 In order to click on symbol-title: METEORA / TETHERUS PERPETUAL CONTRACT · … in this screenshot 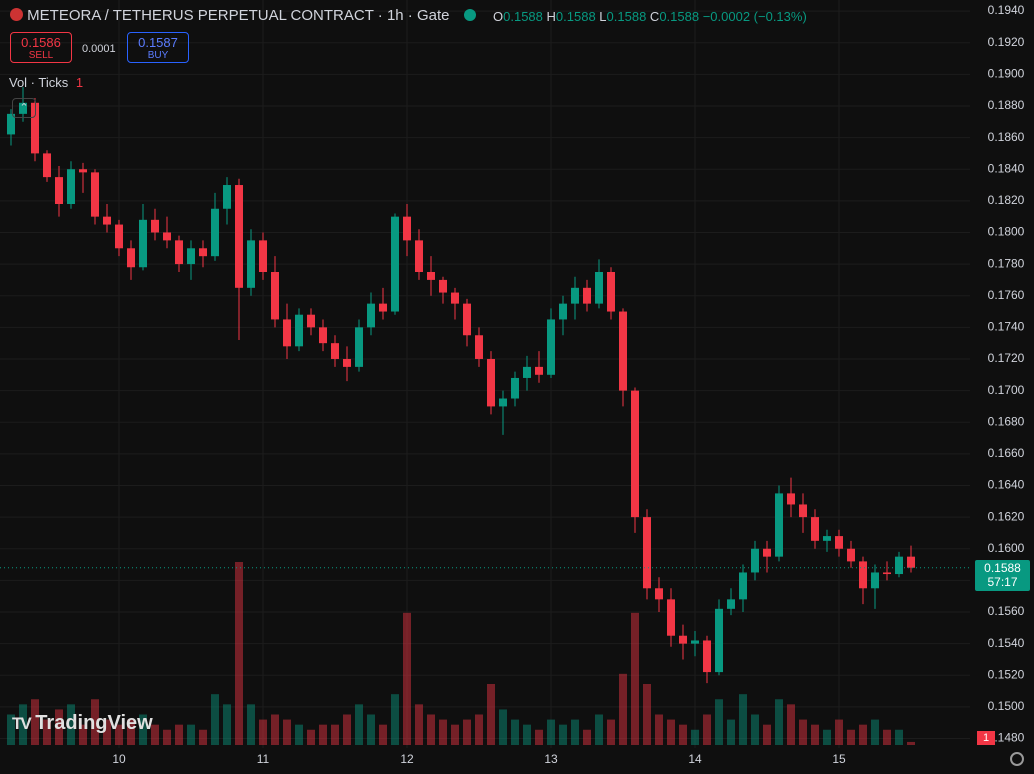, I will do `click(238, 15)`.